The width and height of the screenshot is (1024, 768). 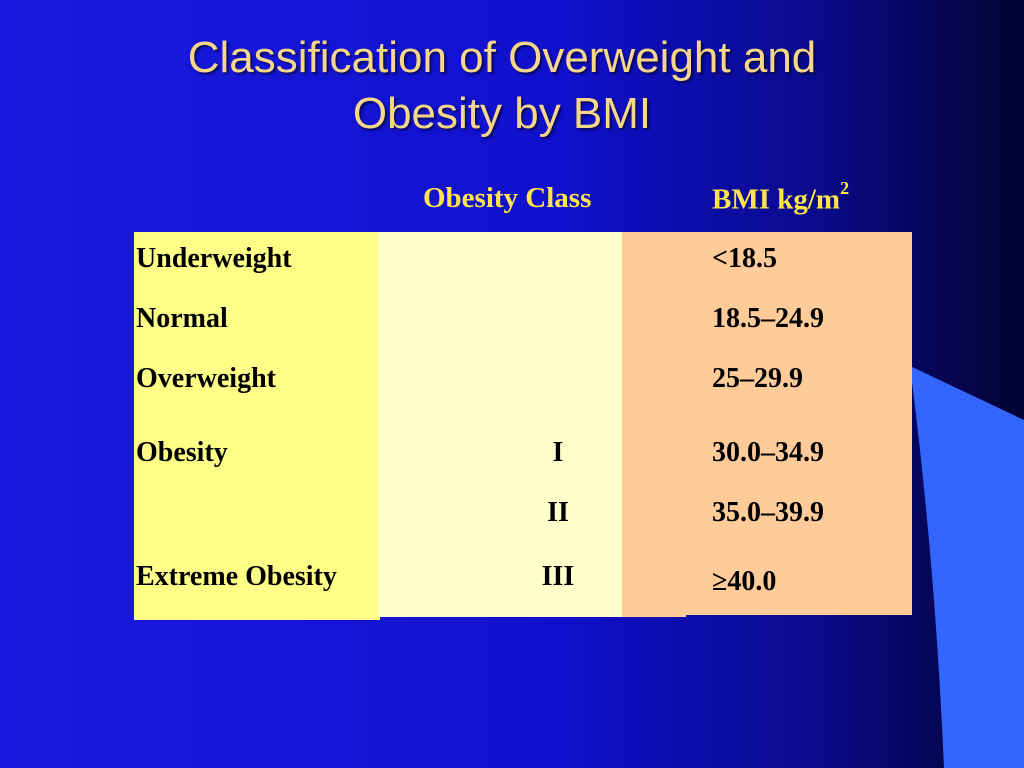 I want to click on class-cell: I, so click(x=558, y=452).